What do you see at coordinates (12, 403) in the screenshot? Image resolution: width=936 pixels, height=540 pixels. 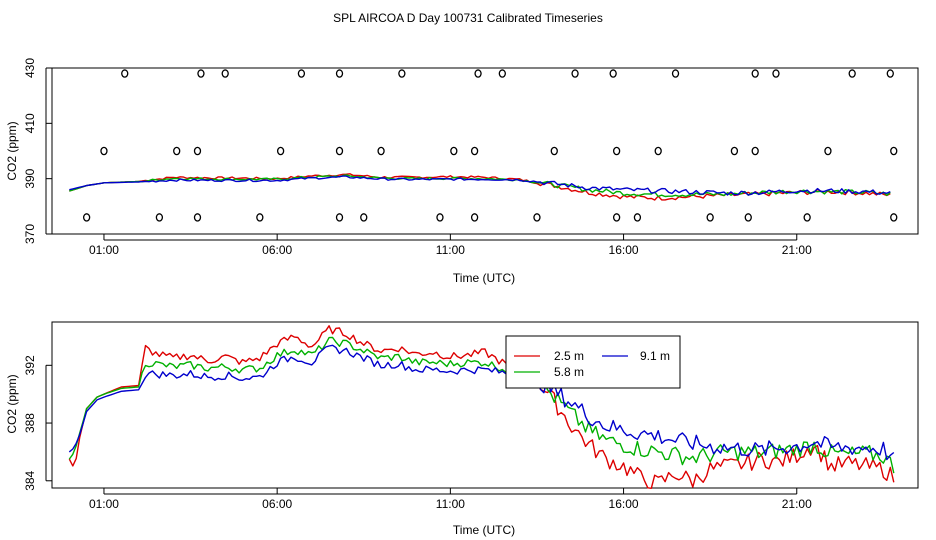 I see `bottom-y-axis-label: CO2 (ppm)` at bounding box center [12, 403].